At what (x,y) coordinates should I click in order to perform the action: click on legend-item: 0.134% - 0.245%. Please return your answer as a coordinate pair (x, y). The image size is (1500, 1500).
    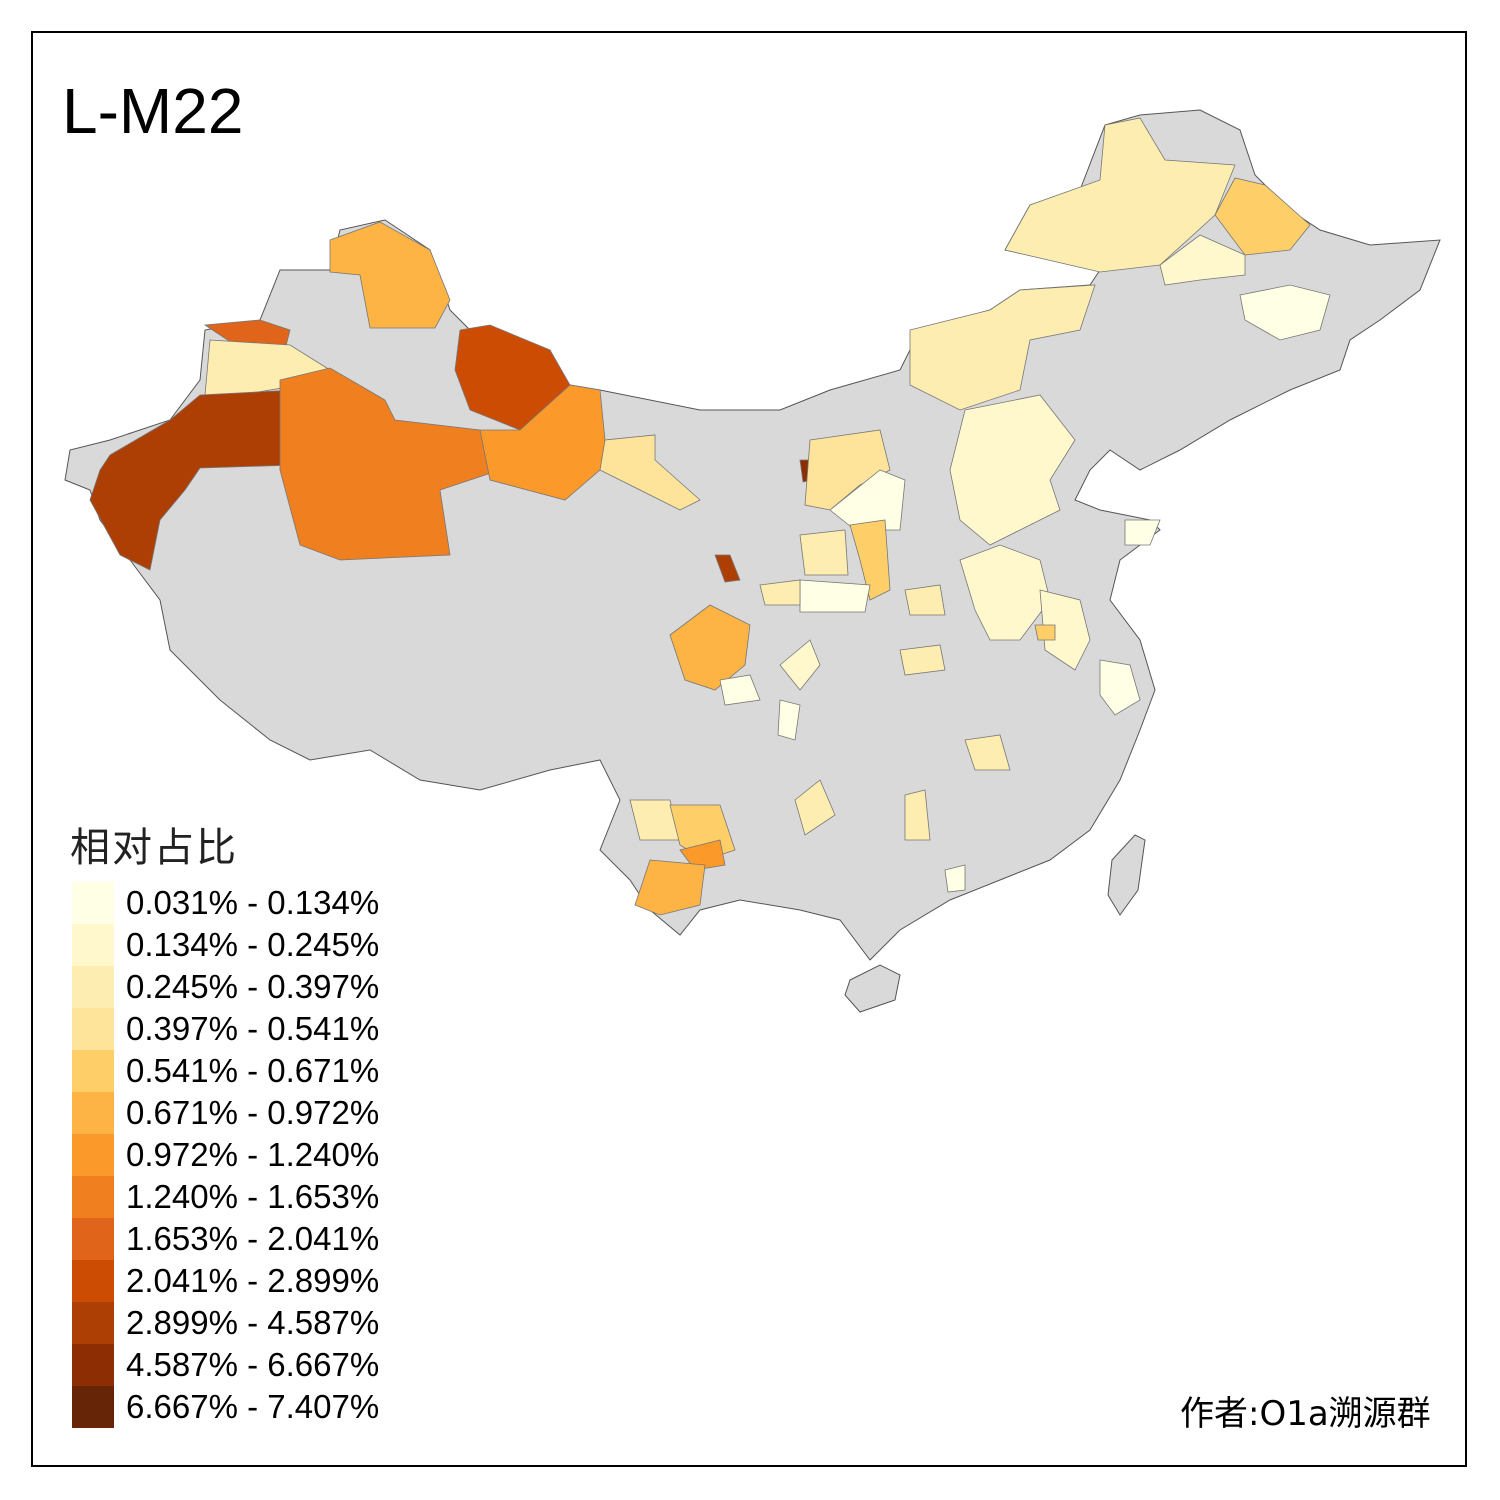
    Looking at the image, I should click on (225, 945).